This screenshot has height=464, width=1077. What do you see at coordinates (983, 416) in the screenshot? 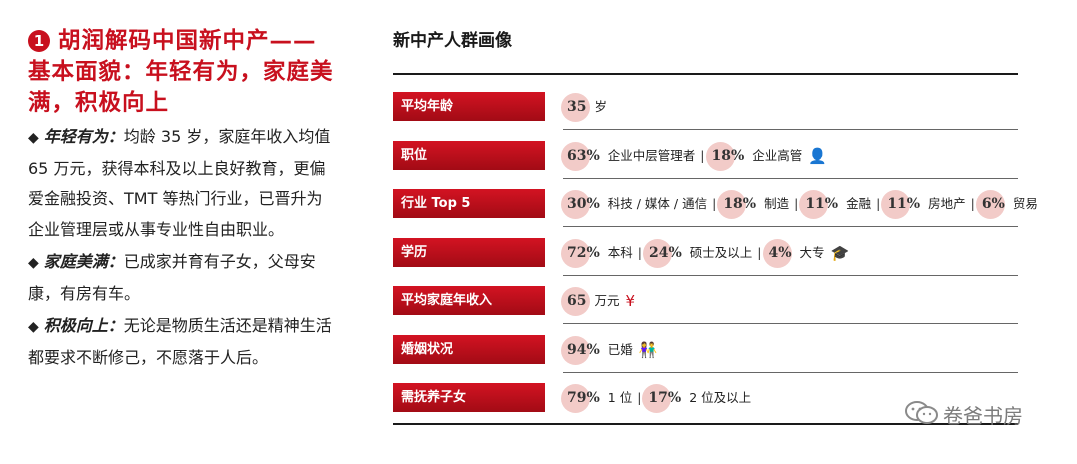
I see `watermark-text: 卷爸书房` at bounding box center [983, 416].